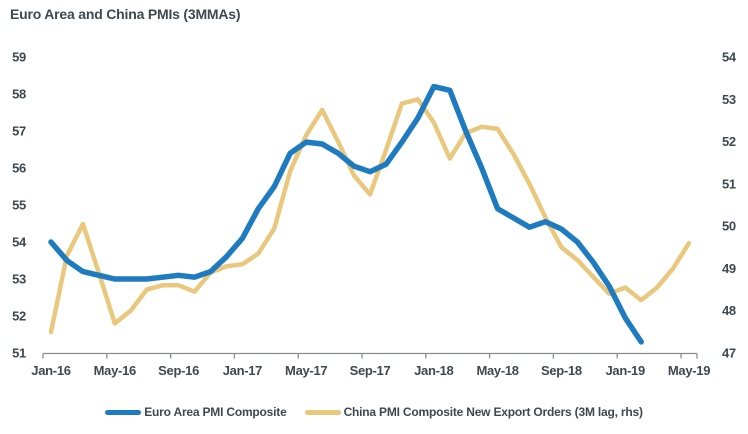 This screenshot has height=434, width=748. What do you see at coordinates (125, 14) in the screenshot?
I see `chart-title: Euro Area and China PMIs (3MMAs)` at bounding box center [125, 14].